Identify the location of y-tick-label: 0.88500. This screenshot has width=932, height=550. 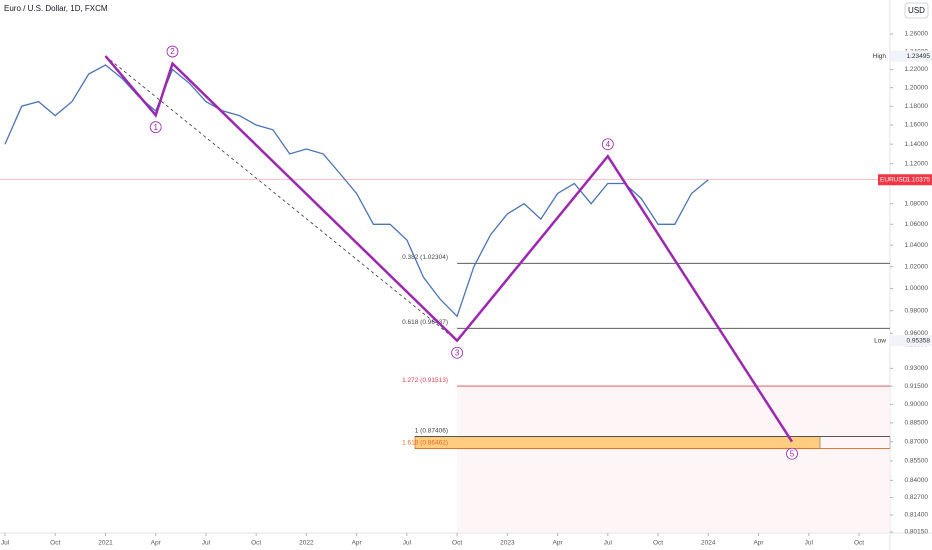
(917, 423).